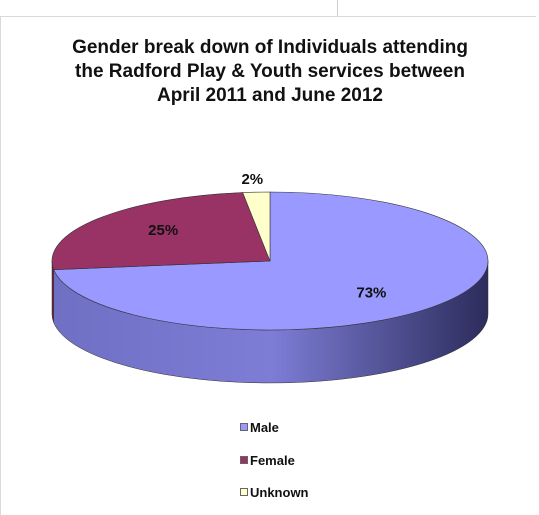  Describe the element at coordinates (0, 266) in the screenshot. I see `frame-left-border` at that location.